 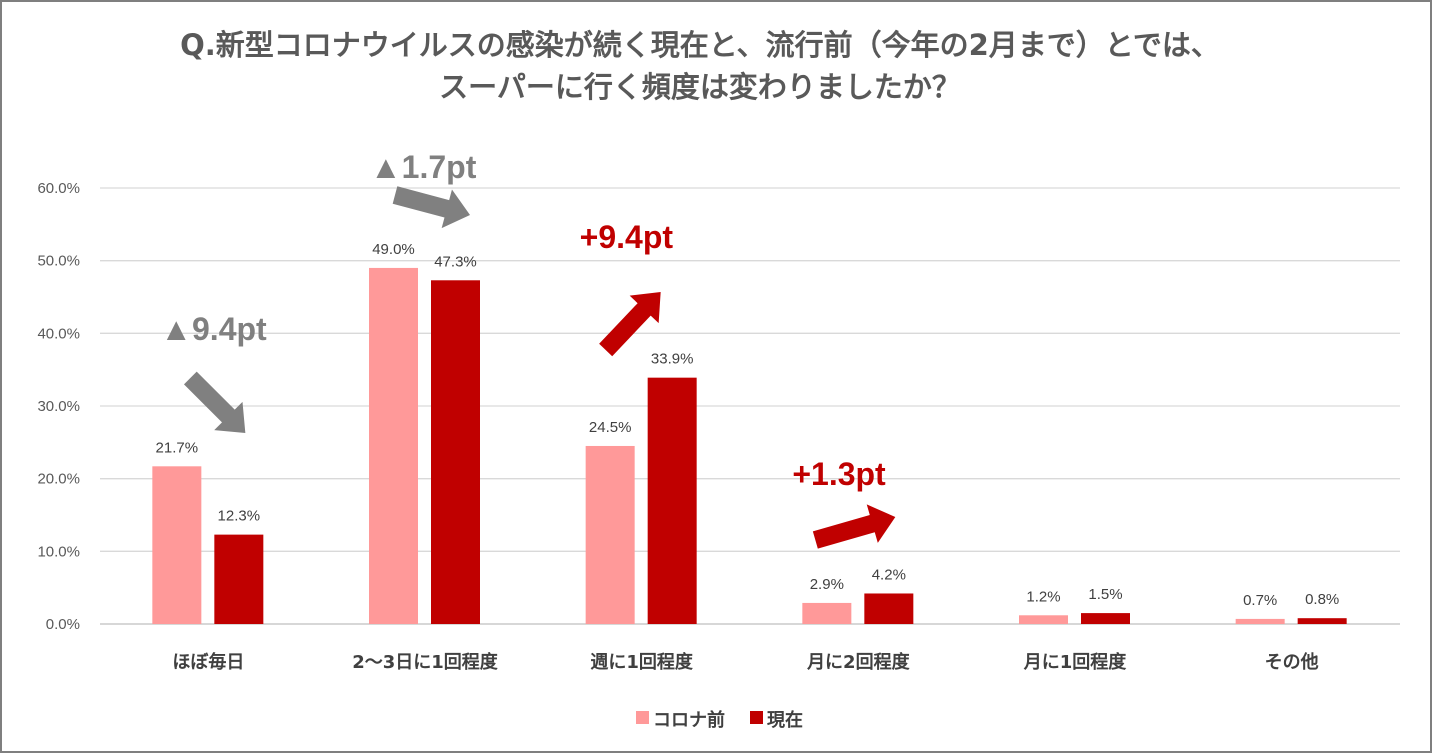 What do you see at coordinates (1075, 662) in the screenshot?
I see `x-tick-label: 月に1回程度` at bounding box center [1075, 662].